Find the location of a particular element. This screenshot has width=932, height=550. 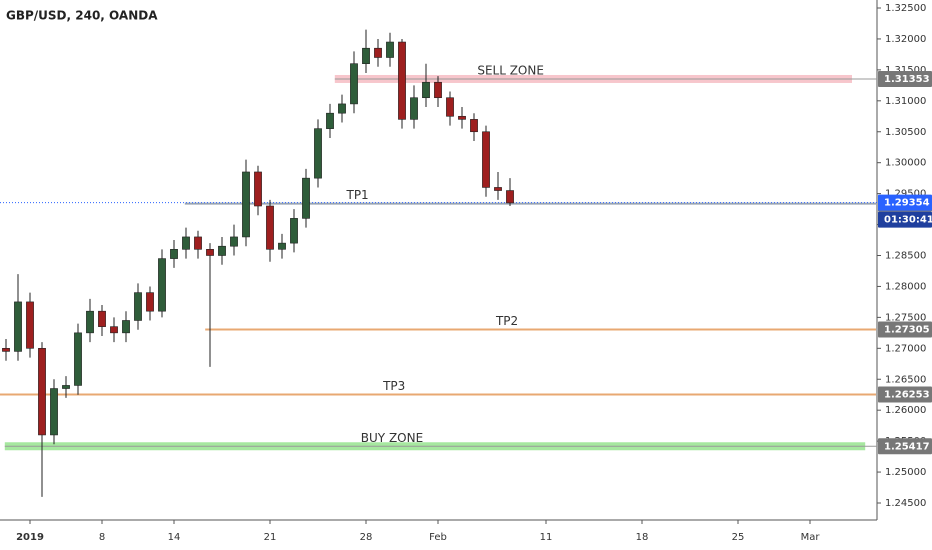

x-tick-label: 28 is located at coordinates (366, 537).